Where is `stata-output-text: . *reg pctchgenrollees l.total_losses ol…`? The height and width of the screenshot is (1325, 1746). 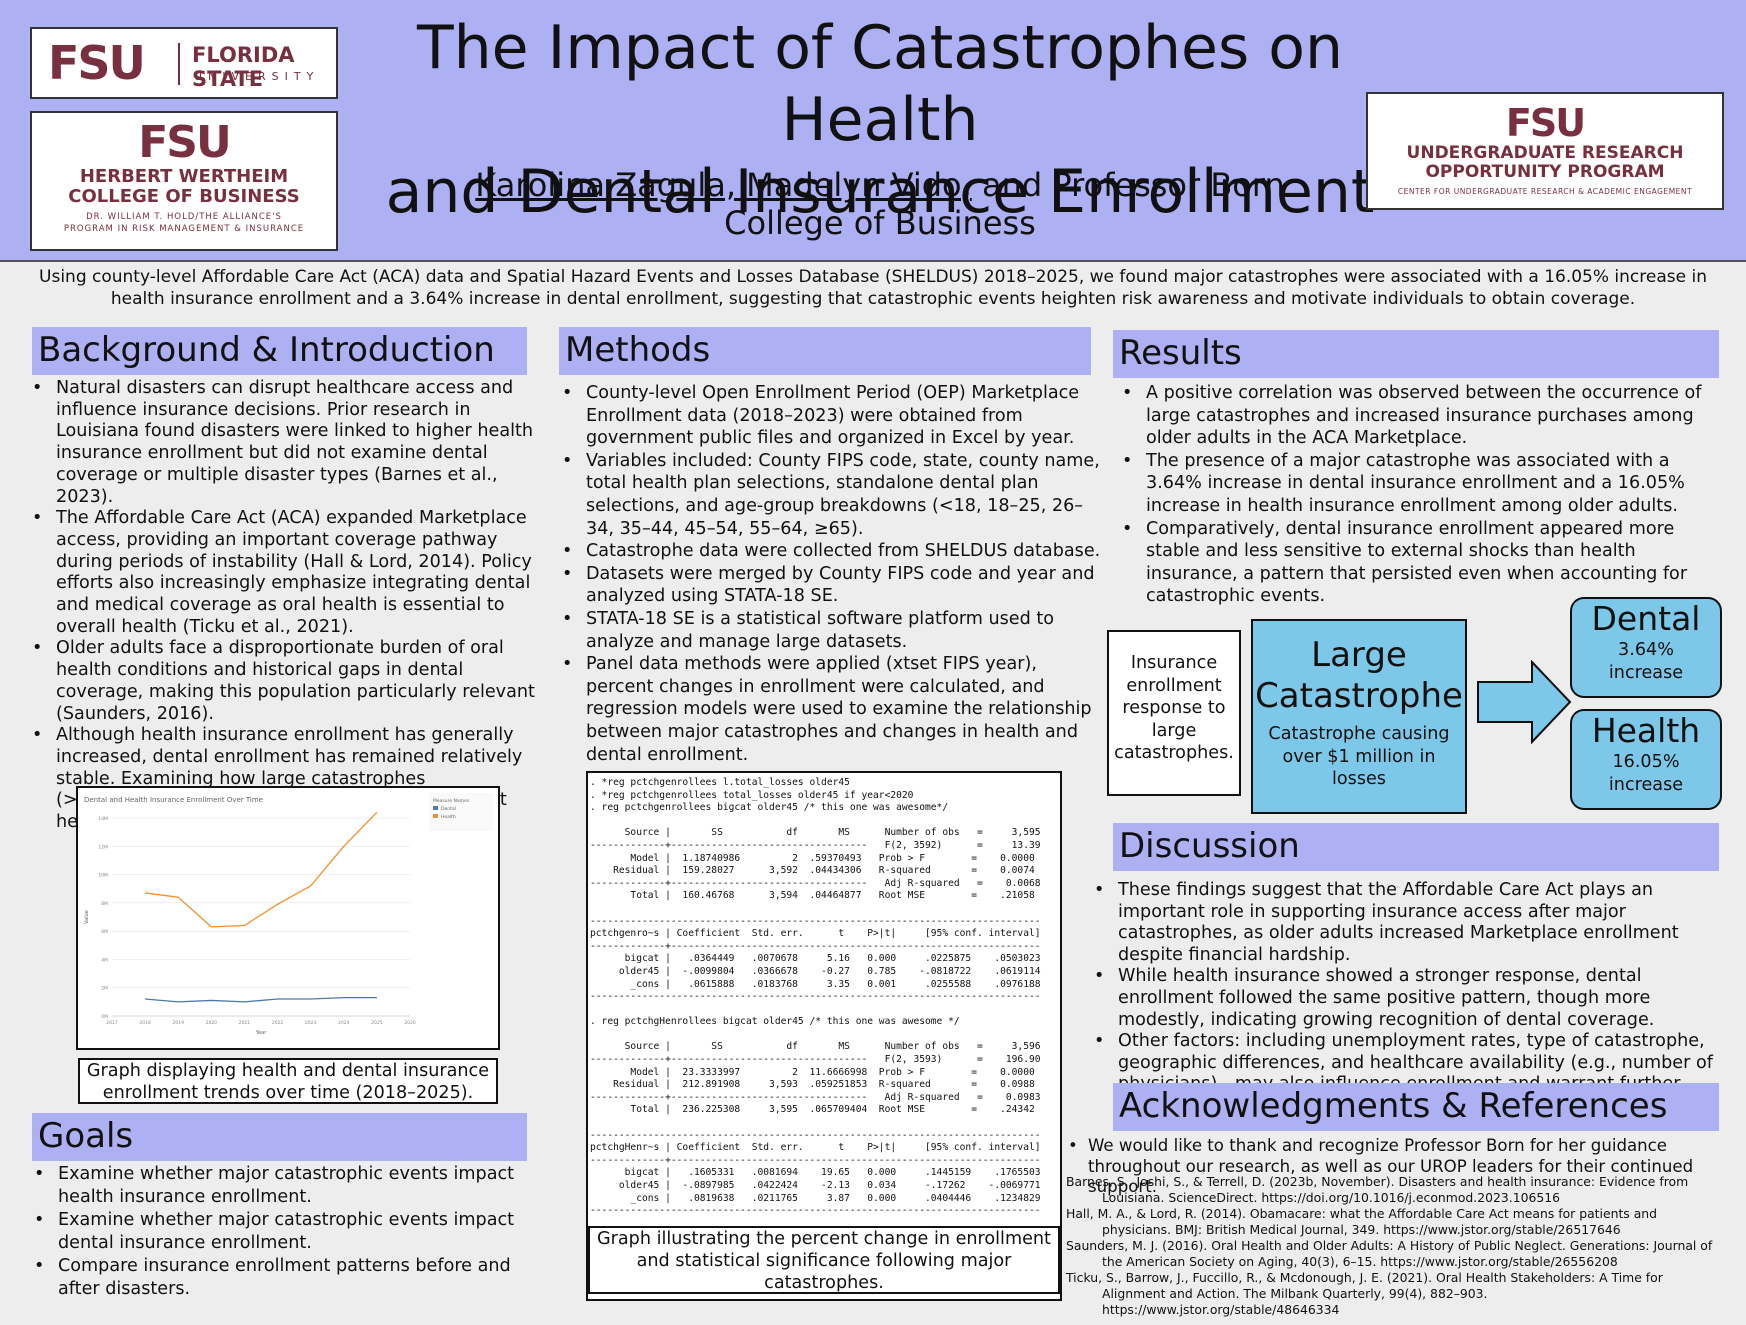
stata-output-text: . *reg pctchgenrollees l.total_losses ol… is located at coordinates (815, 997).